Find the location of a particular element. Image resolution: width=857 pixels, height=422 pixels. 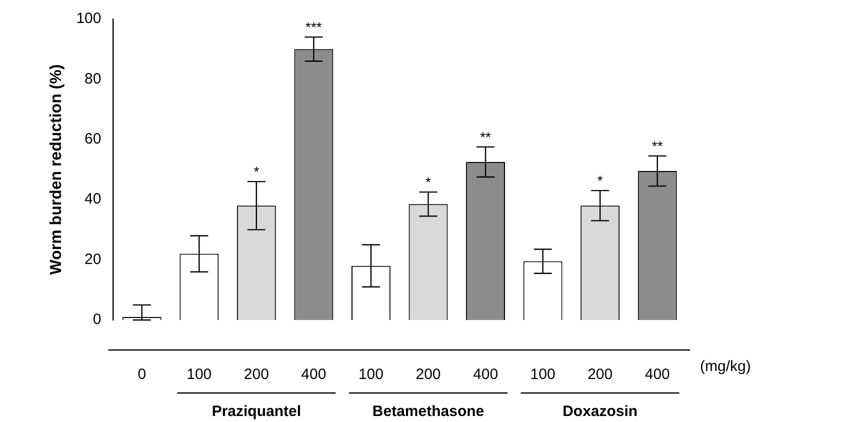

y-tick-label: 0 is located at coordinates (97, 319).